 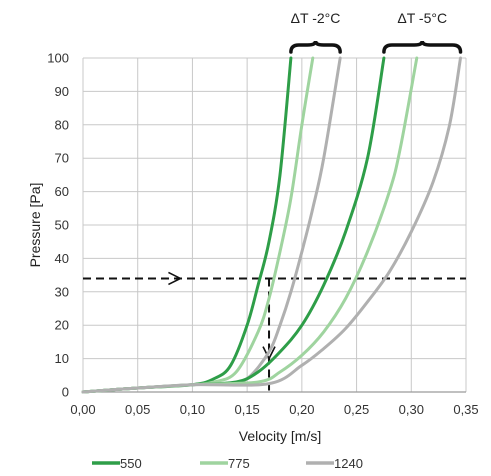 I want to click on y-tick-label: 20, so click(x=62, y=325).